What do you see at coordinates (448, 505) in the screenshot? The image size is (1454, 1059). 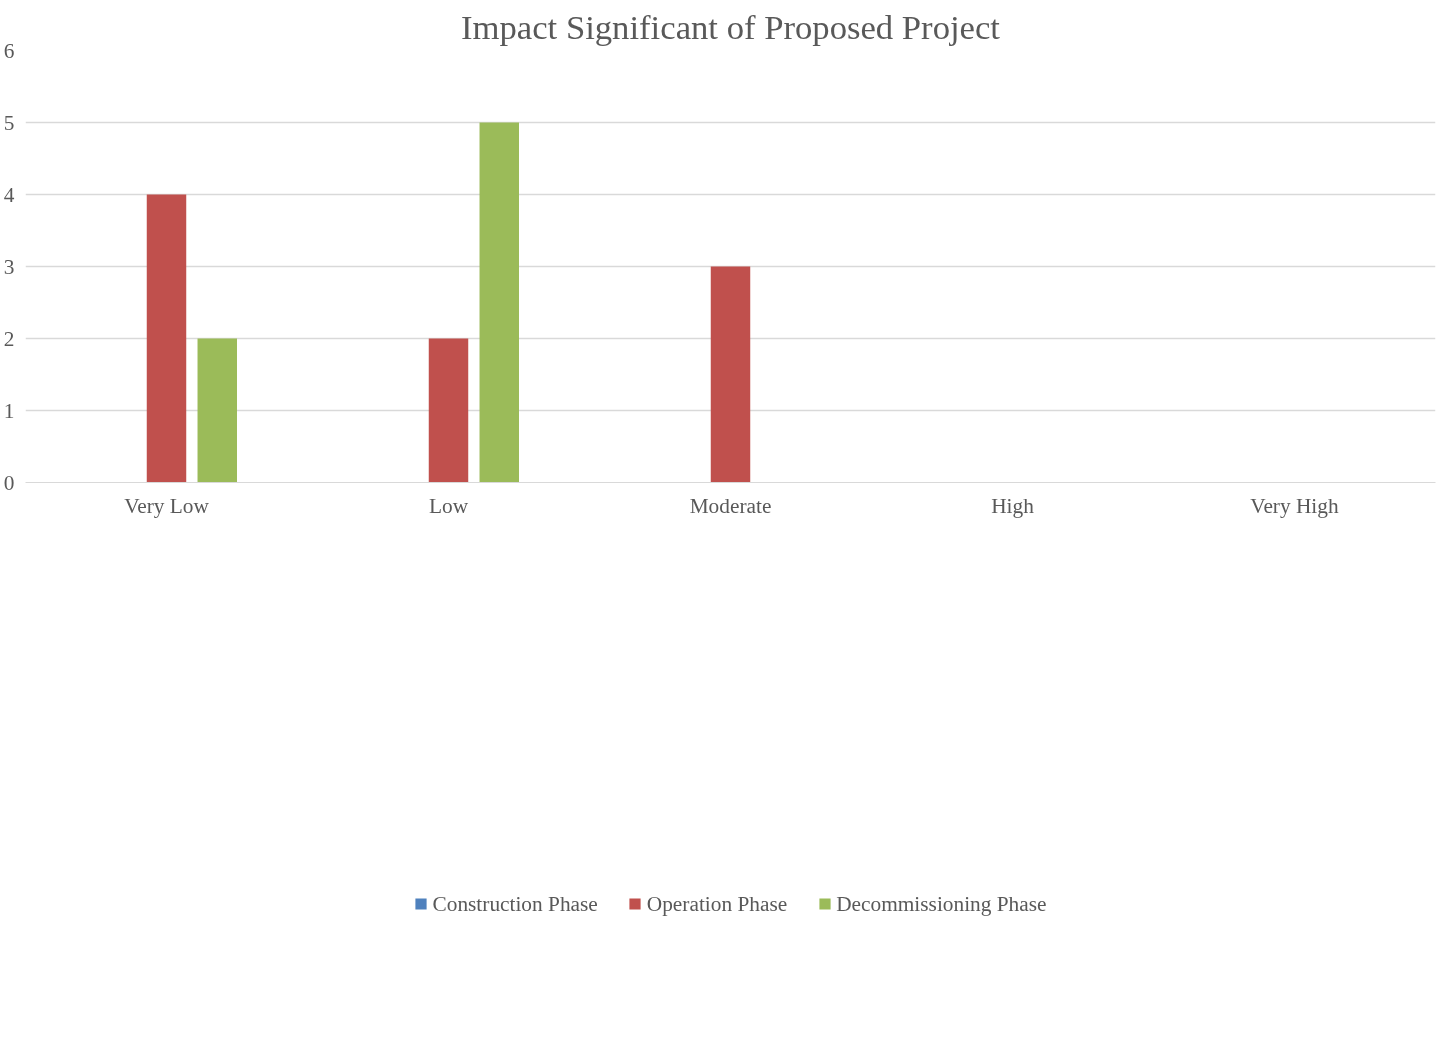 I see `x-tick-label: Low` at bounding box center [448, 505].